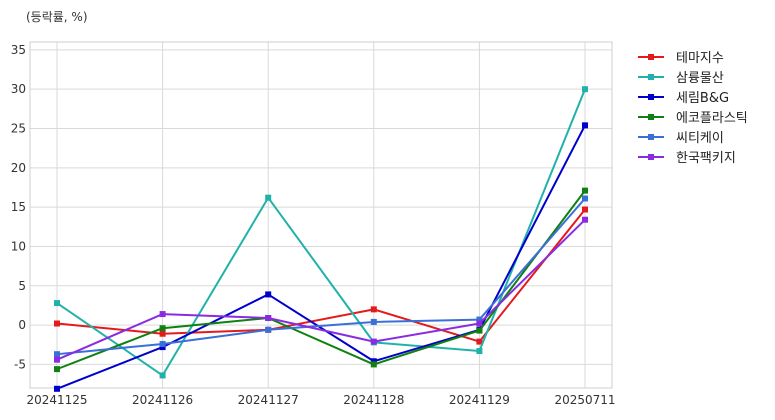 Image resolution: width=775 pixels, height=420 pixels. I want to click on y-tick-label: 15, so click(18, 207).